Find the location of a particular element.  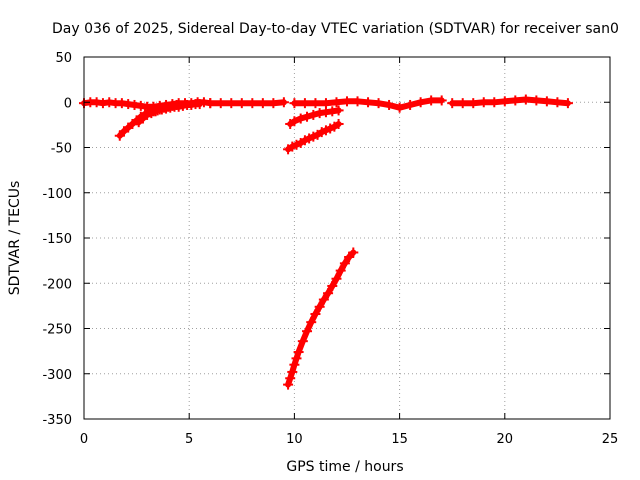

x-tick-label: 15 is located at coordinates (399, 439).